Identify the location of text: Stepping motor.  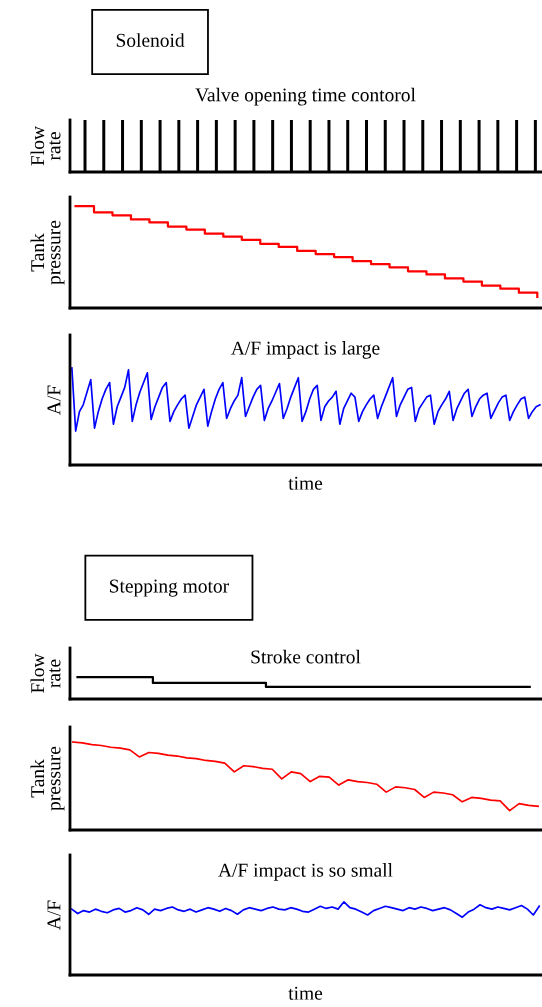
(169, 588).